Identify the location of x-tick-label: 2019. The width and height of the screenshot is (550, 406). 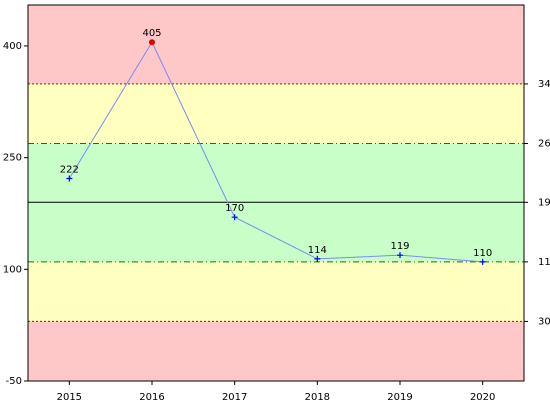
(399, 397).